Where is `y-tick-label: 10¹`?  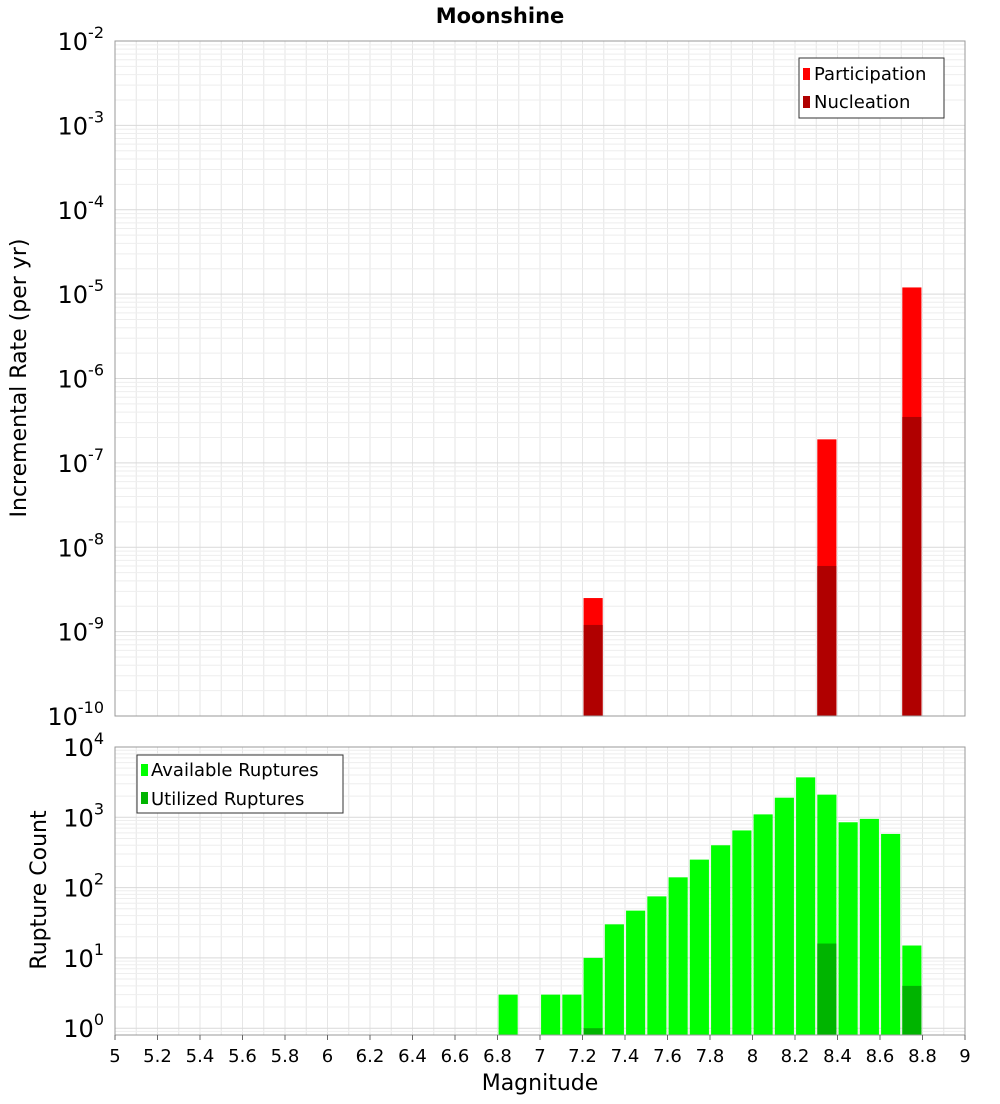
y-tick-label: 10¹ is located at coordinates (83, 956).